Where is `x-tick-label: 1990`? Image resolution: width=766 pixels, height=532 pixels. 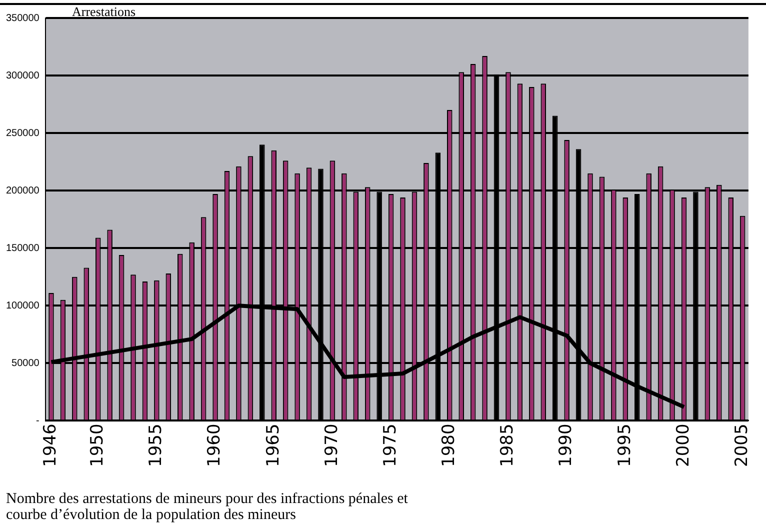 x-tick-label: 1990 is located at coordinates (566, 445).